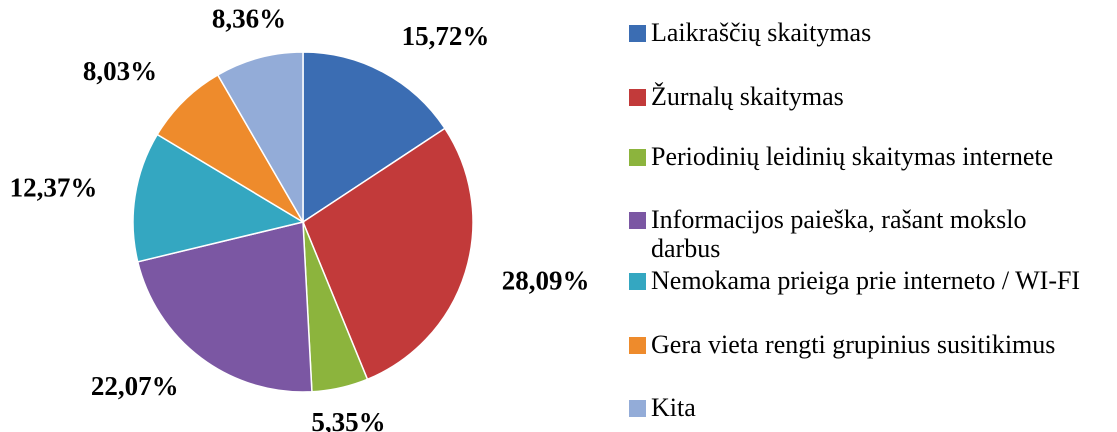 Image resolution: width=1117 pixels, height=432 pixels. I want to click on legend-item: Laikraščių skaitymas, so click(863, 32).